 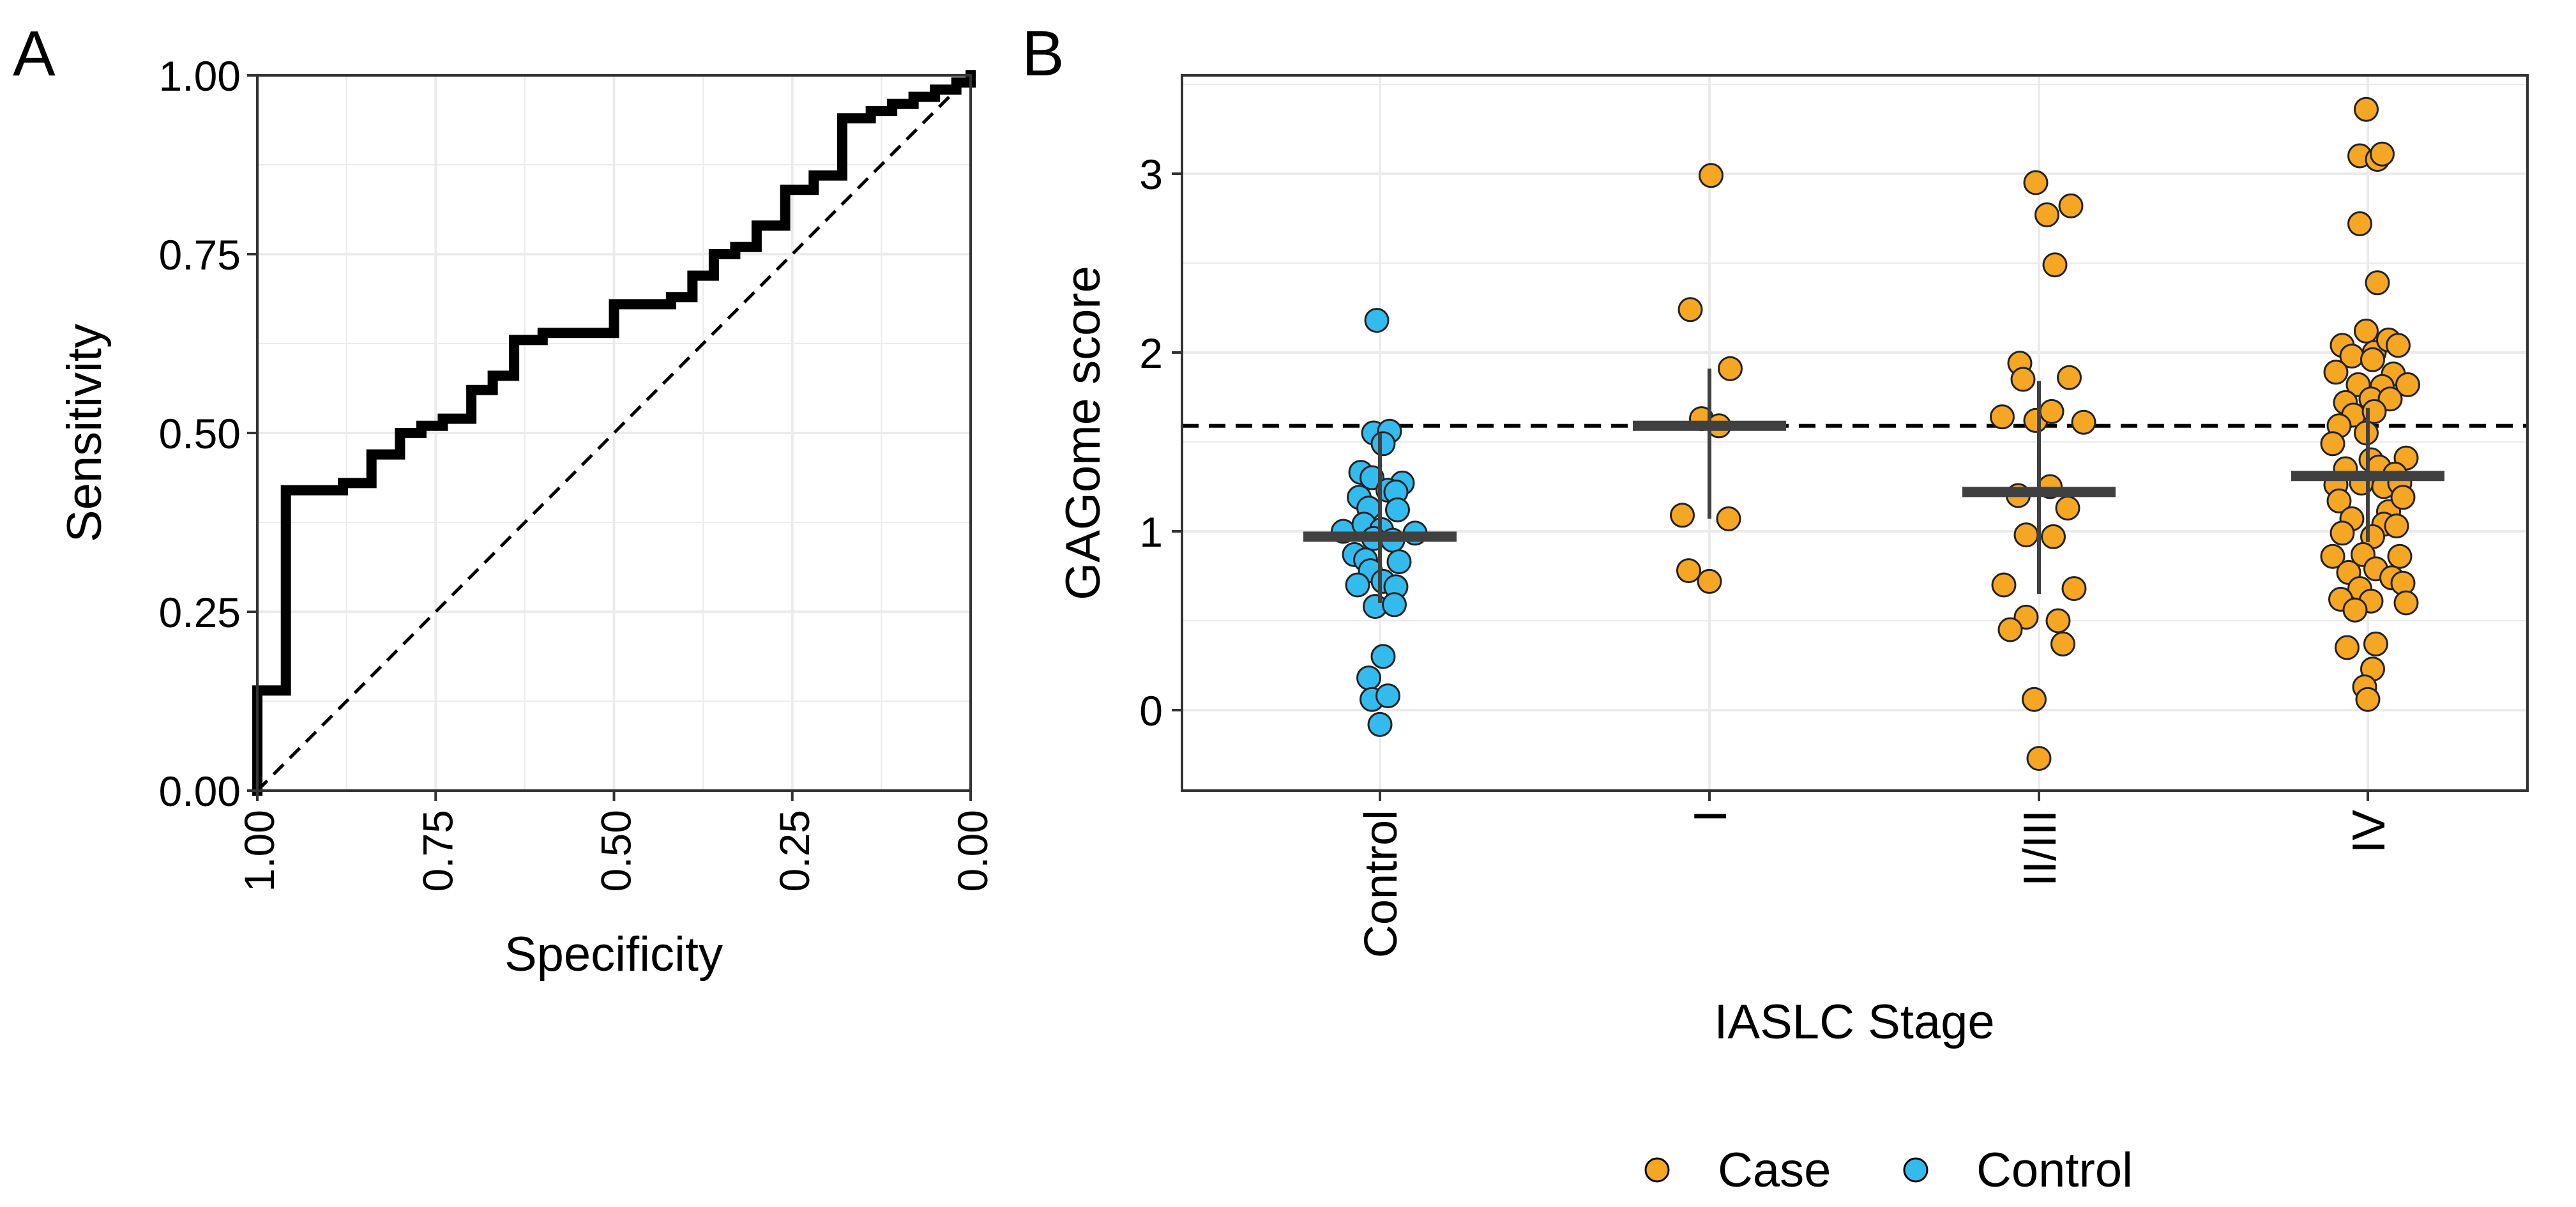 I want to click on panel-b-y-tick-label-1: 1, so click(x=1151, y=532).